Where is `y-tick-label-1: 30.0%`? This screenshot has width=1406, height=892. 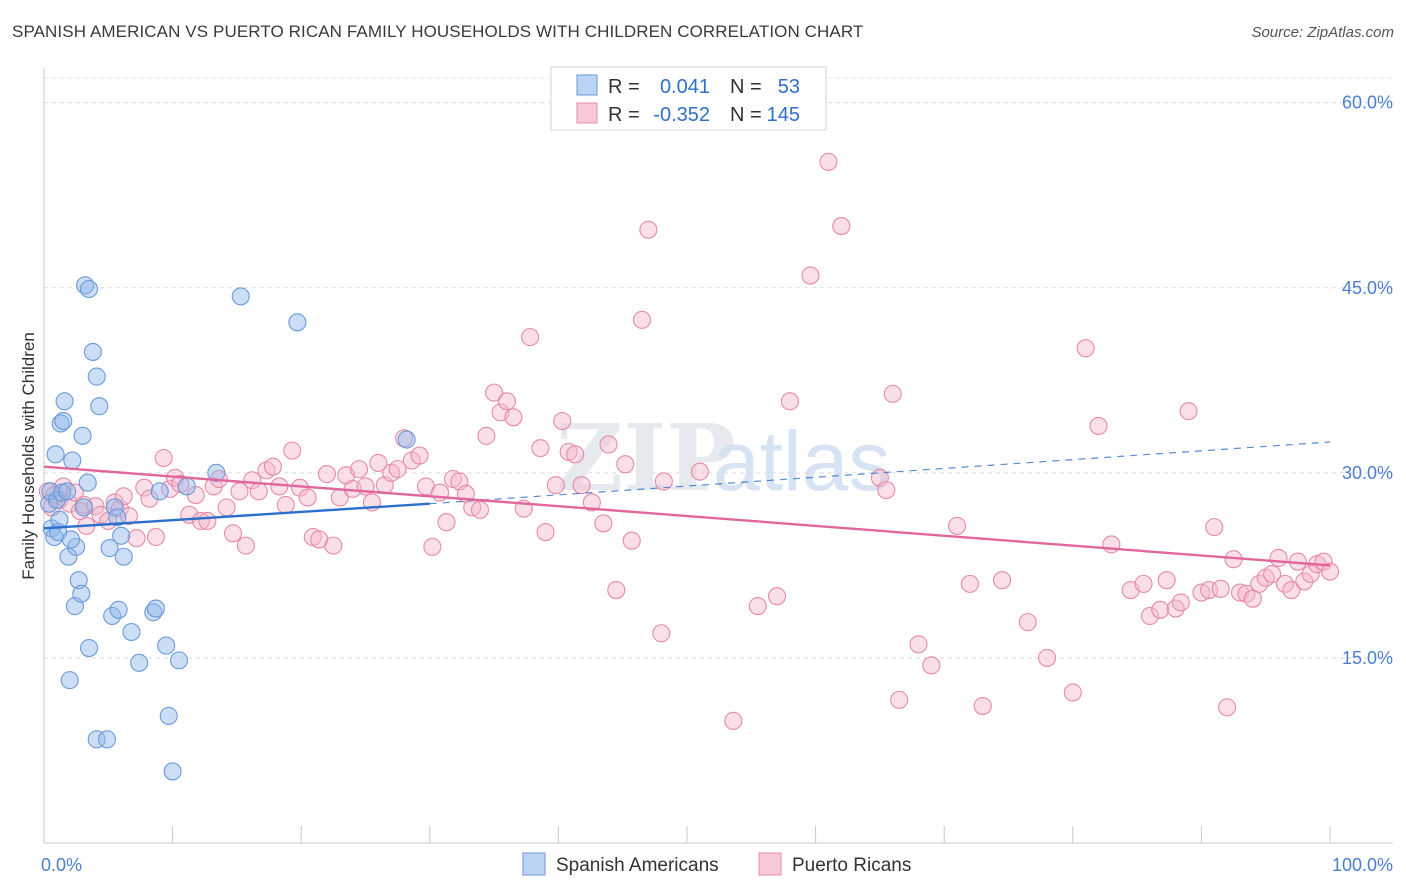
y-tick-label-1: 30.0% is located at coordinates (1367, 473).